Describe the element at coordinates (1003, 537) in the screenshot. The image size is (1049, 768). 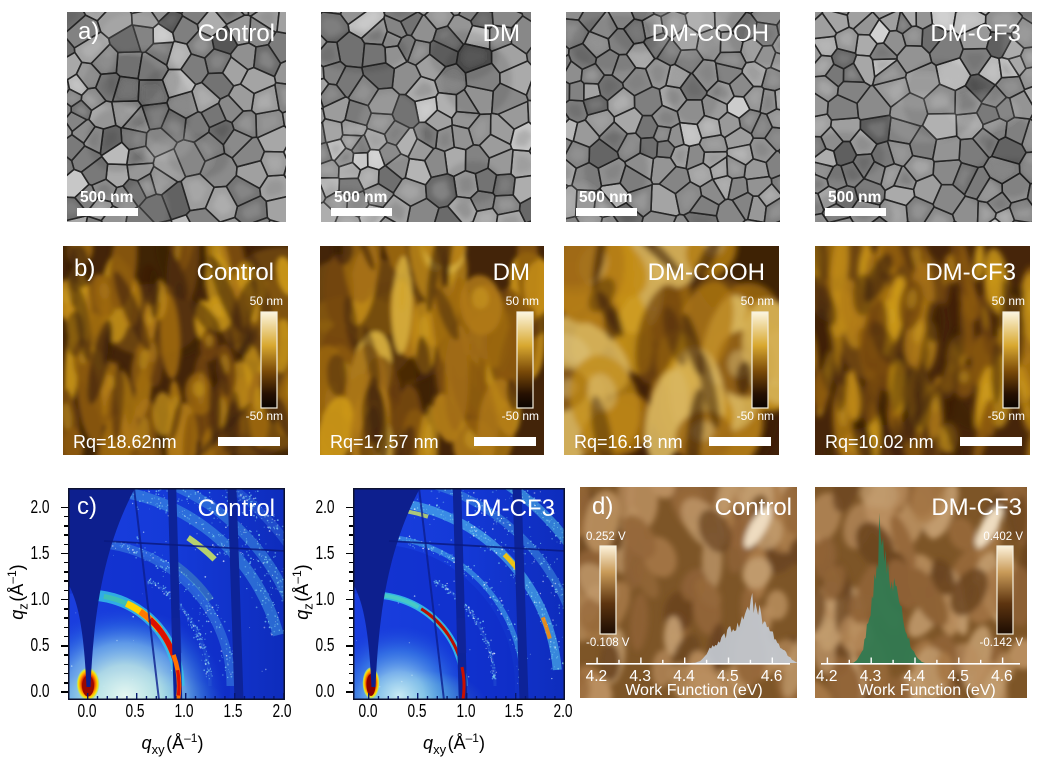
I see `svg-text: 0.402 V` at that location.